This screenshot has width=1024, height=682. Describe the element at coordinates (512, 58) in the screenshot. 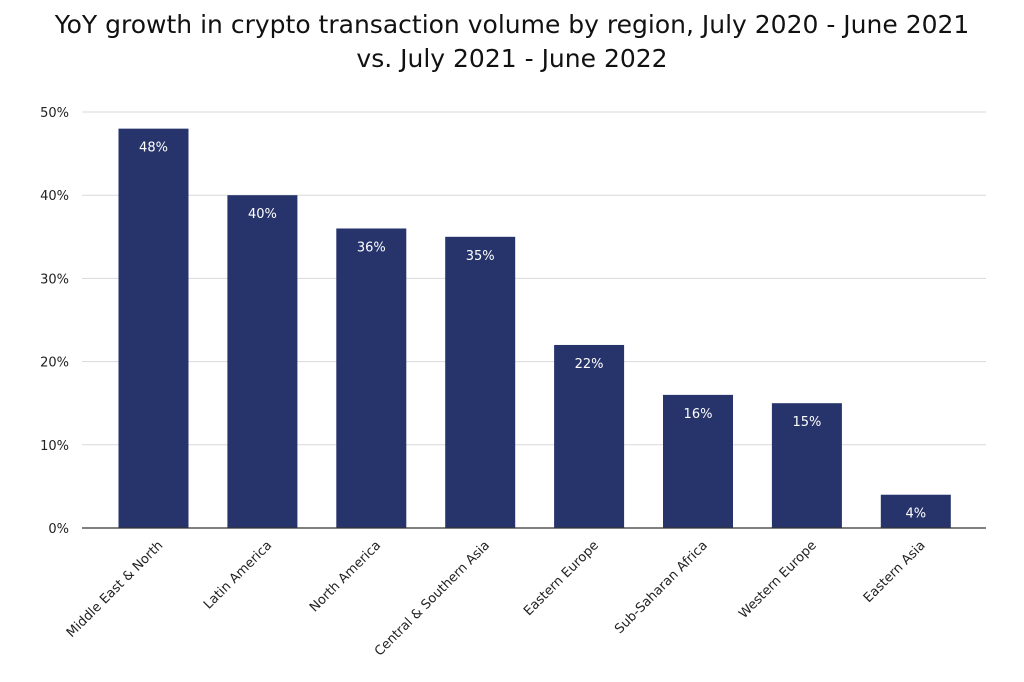

I see `chart-title-line-2: vs. July 2021 - June 2022` at that location.